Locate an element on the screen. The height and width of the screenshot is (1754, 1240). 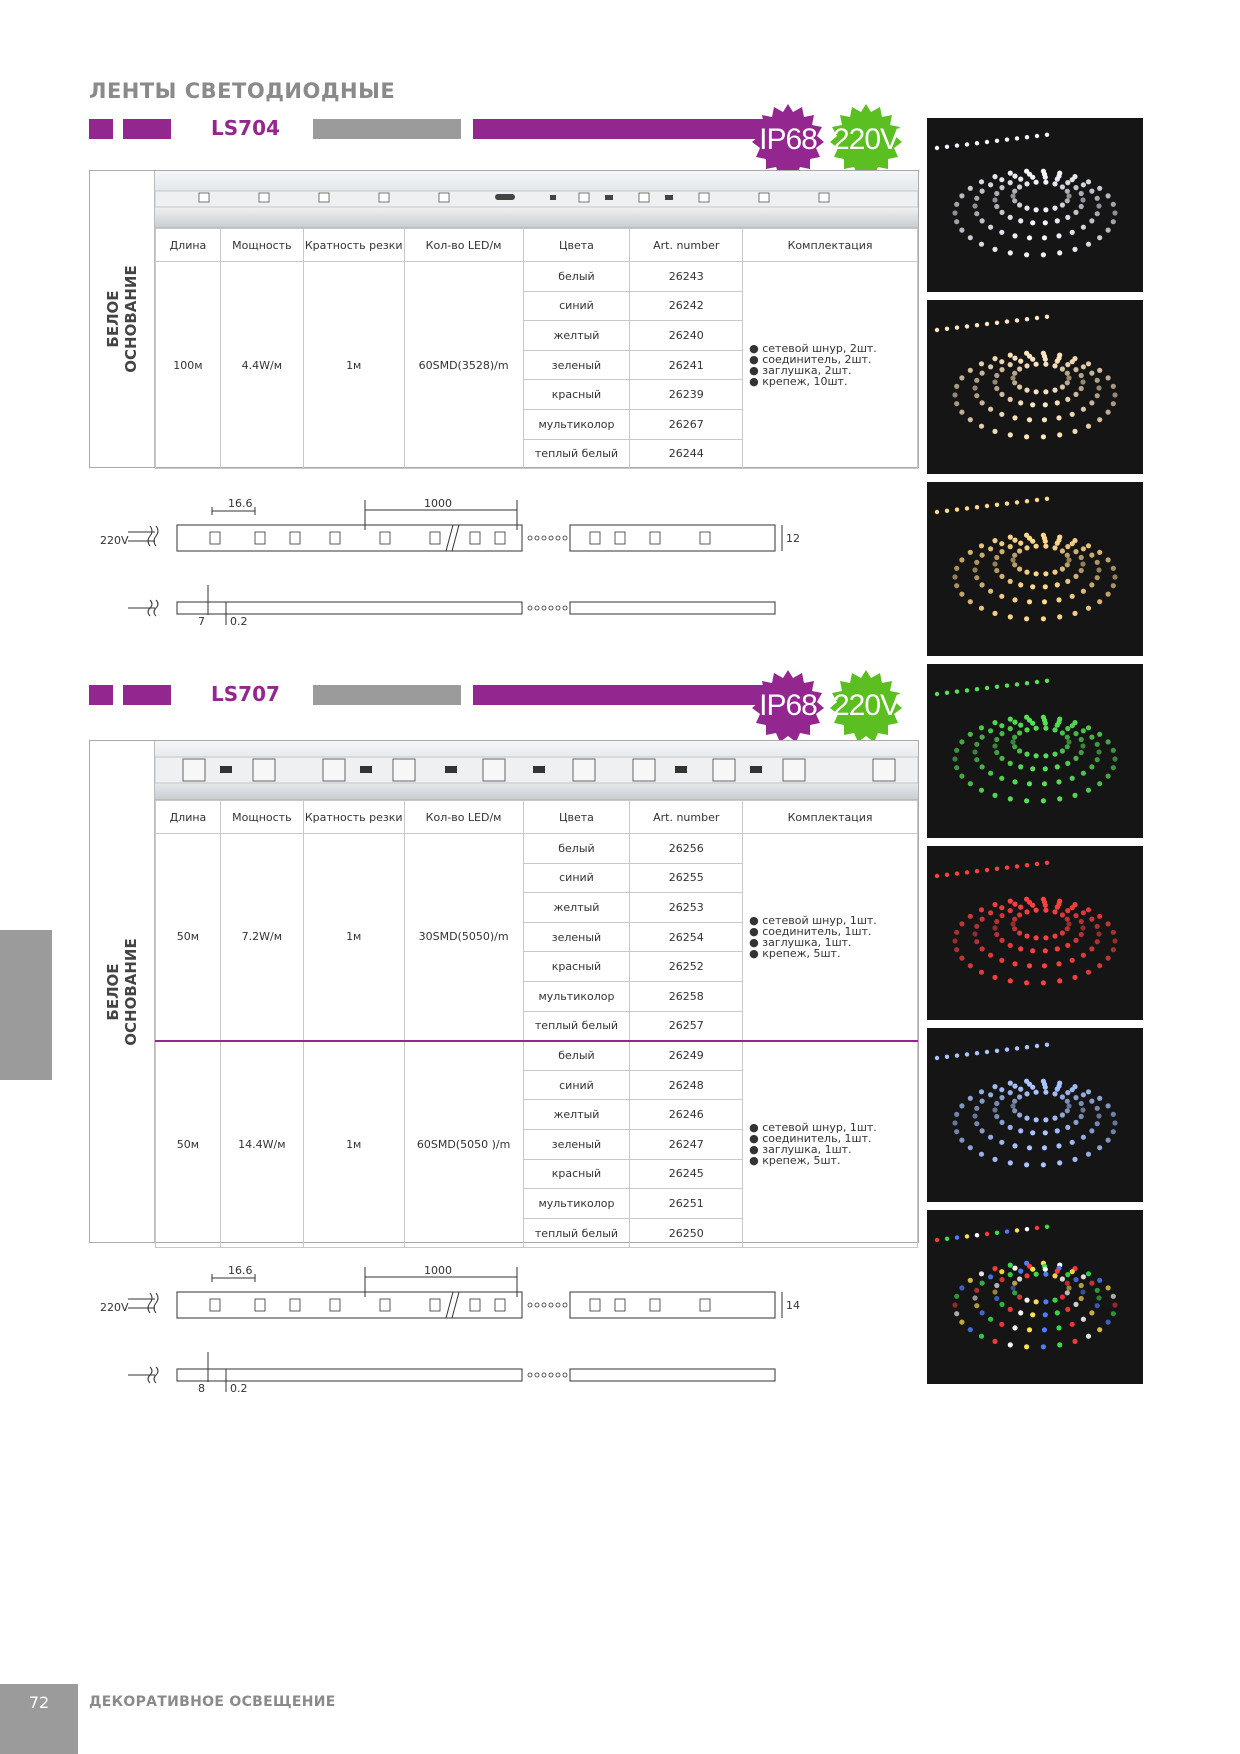
art-cell: 26253 is located at coordinates (686, 907).